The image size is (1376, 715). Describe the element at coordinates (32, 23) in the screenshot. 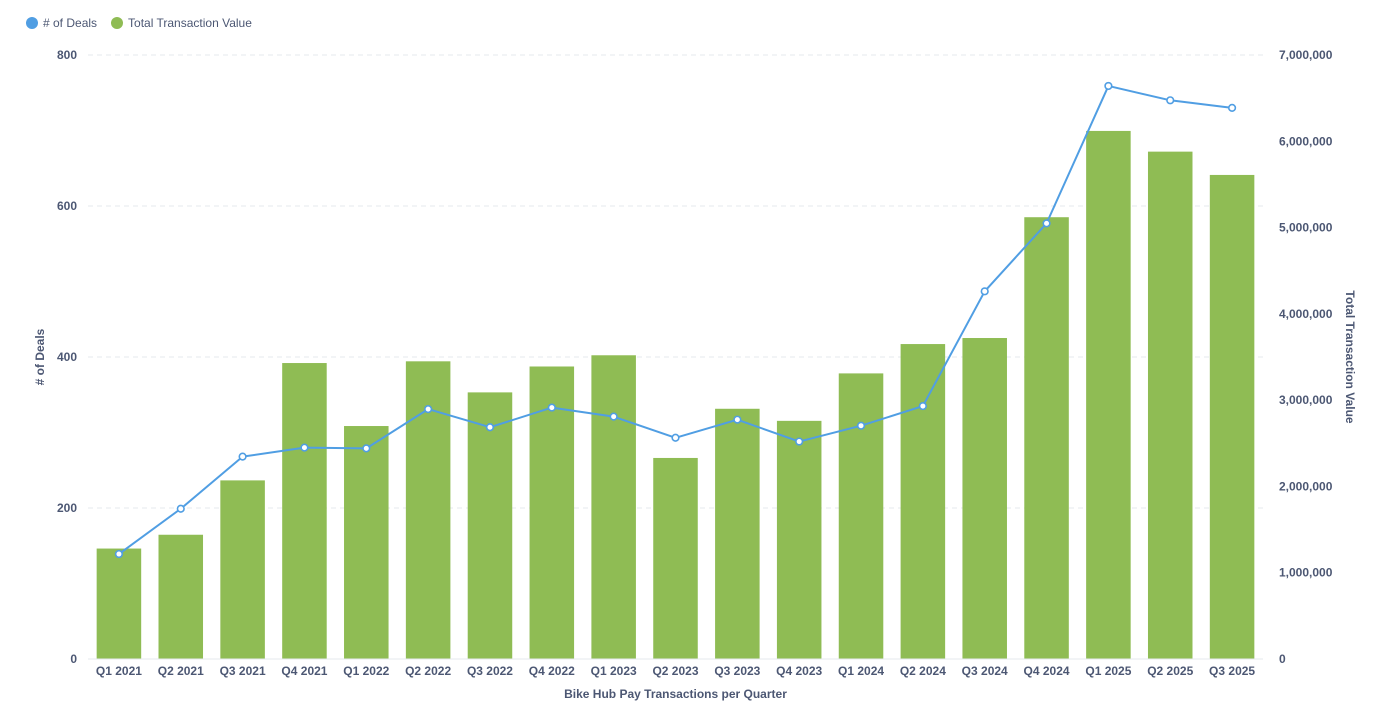

I see `legend-swatch-deals` at that location.